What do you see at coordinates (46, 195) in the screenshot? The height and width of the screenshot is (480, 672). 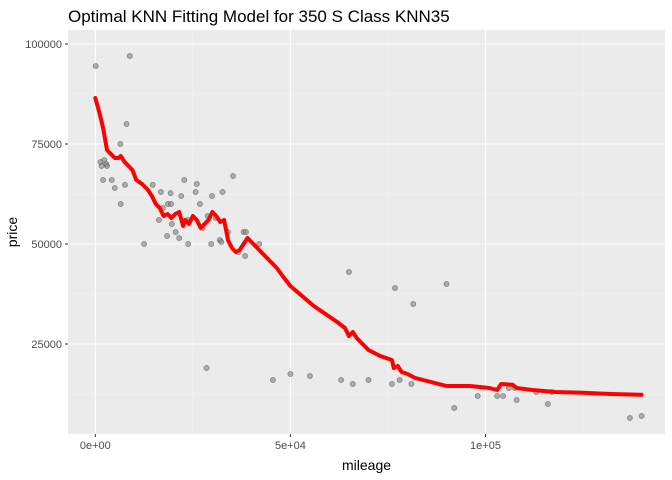 I see `y-axis-ticks: 25000 50000 75000 100000` at bounding box center [46, 195].